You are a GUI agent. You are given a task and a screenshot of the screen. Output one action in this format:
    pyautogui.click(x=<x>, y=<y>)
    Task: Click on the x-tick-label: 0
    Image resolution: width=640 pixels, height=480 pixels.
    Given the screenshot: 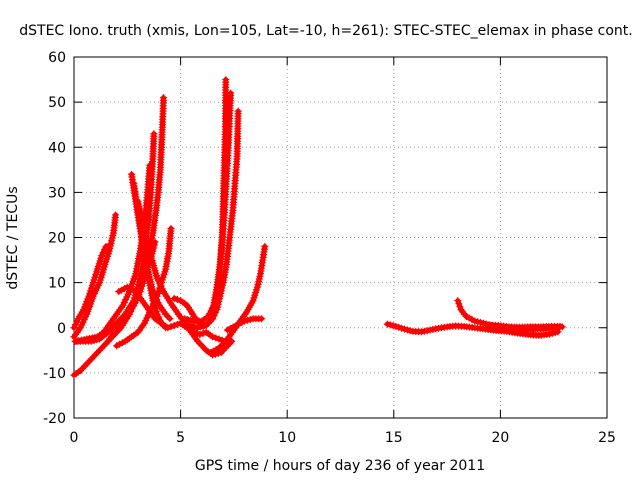 What is the action you would take?
    pyautogui.click(x=74, y=438)
    